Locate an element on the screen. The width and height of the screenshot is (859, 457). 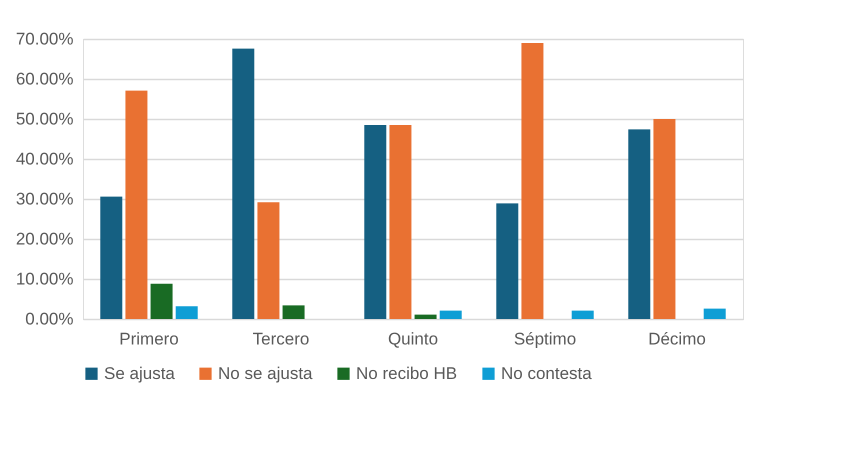
x-tick-label: Quinto is located at coordinates (413, 339).